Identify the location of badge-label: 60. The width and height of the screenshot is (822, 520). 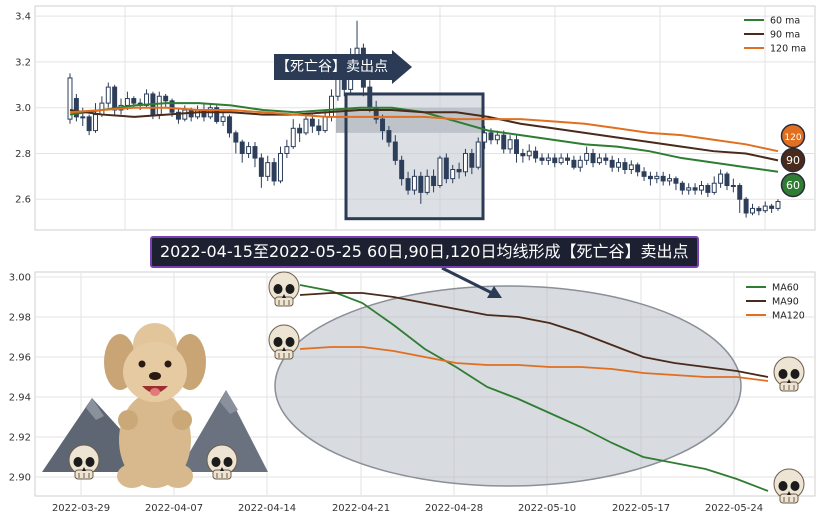
(793, 185).